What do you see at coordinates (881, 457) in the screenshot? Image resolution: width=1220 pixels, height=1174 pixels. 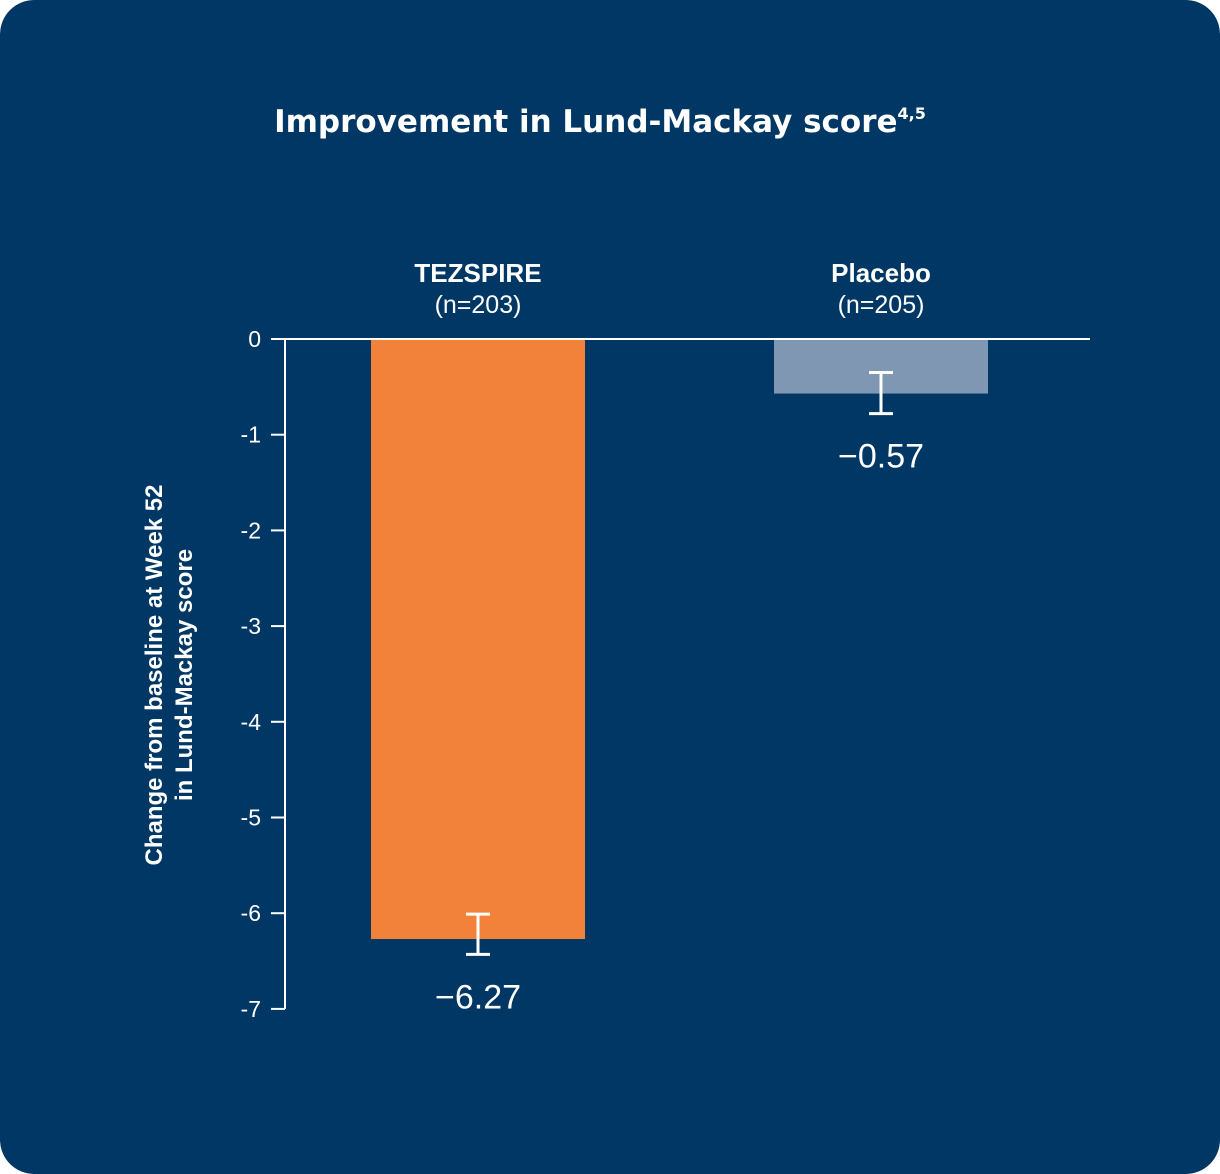 I see `data-label: −0.57` at bounding box center [881, 457].